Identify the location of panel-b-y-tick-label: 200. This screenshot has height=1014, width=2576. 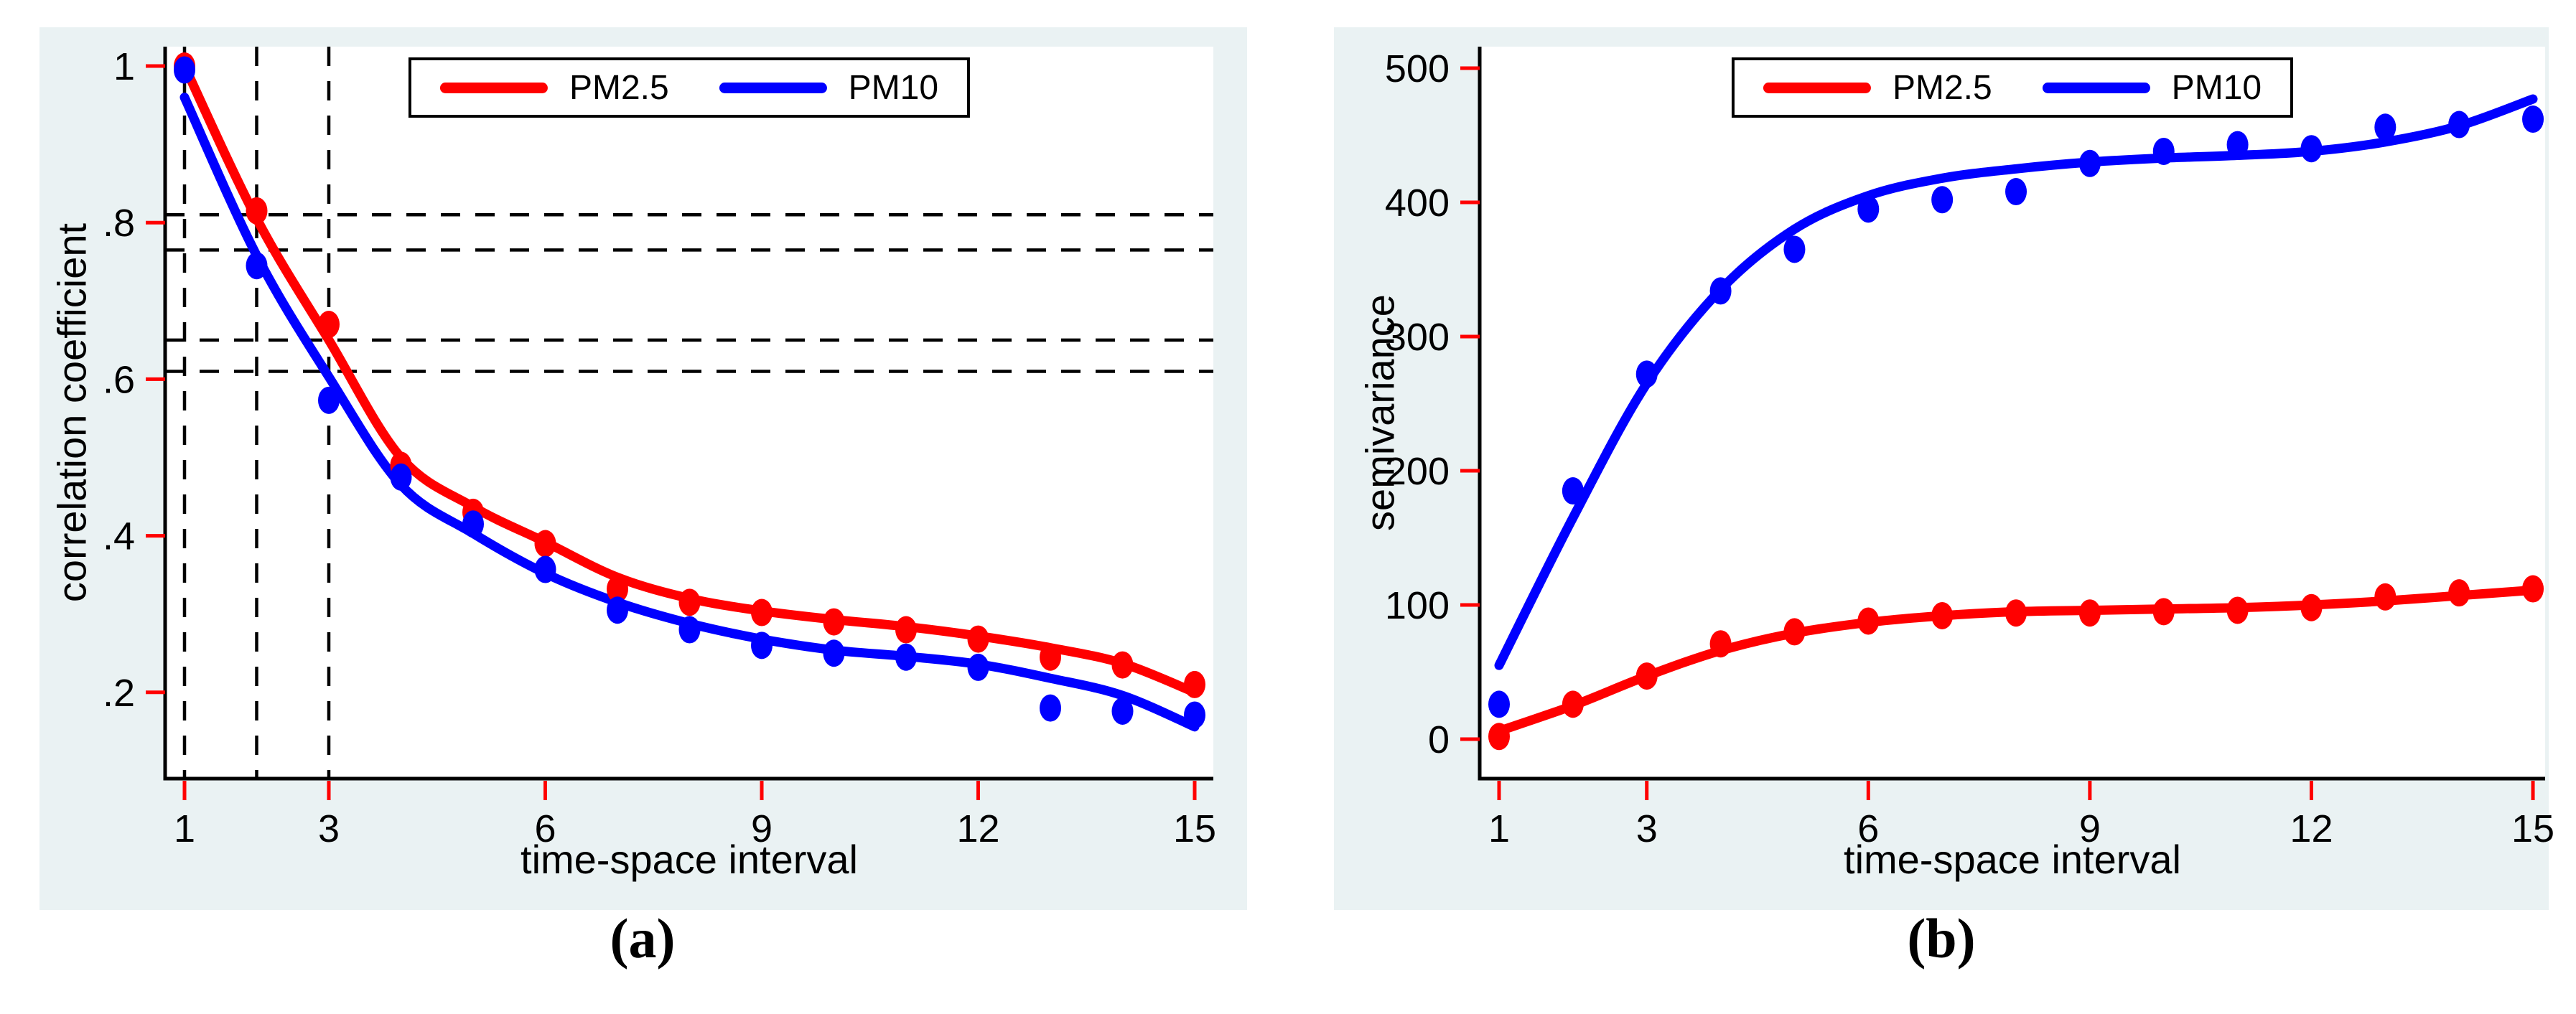
(1417, 471).